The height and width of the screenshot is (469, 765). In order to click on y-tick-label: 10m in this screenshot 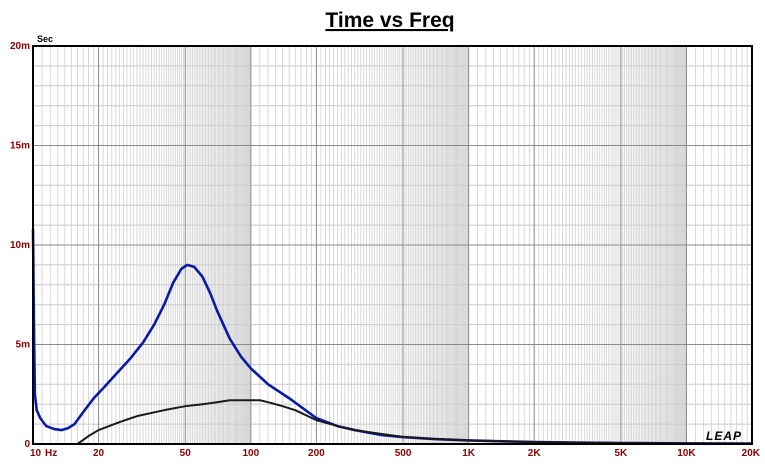, I will do `click(20, 245)`.